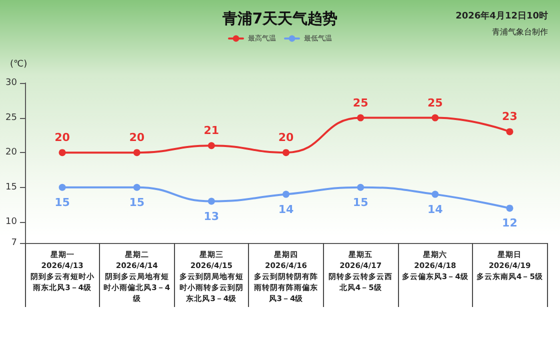 The height and width of the screenshot is (338, 560). Describe the element at coordinates (520, 32) in the screenshot. I see `text: 青浦气象台制作` at that location.